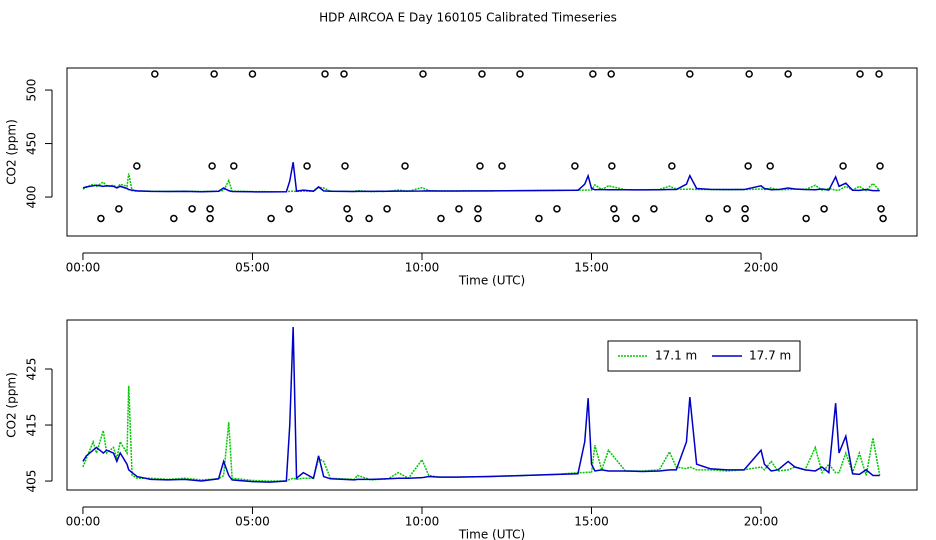 This screenshot has height=540, width=936. Describe the element at coordinates (32, 90) in the screenshot. I see `y-tick-label: 500` at that location.